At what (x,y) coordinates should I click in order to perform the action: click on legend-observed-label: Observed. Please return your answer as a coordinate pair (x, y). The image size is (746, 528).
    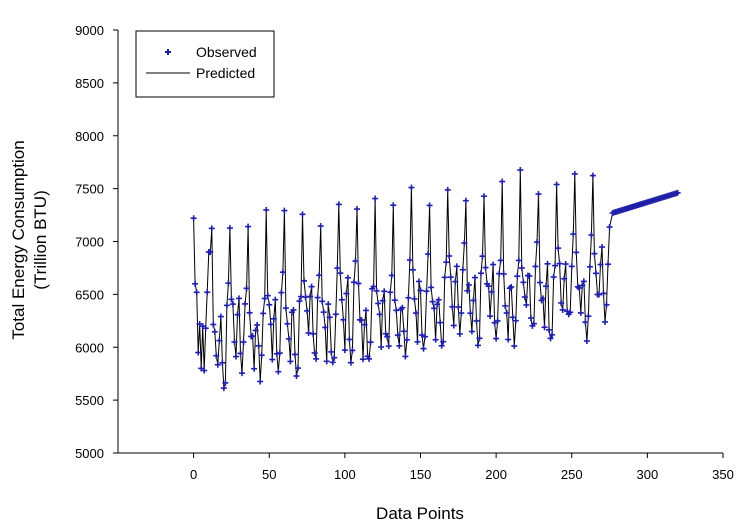
    Looking at the image, I should click on (226, 52).